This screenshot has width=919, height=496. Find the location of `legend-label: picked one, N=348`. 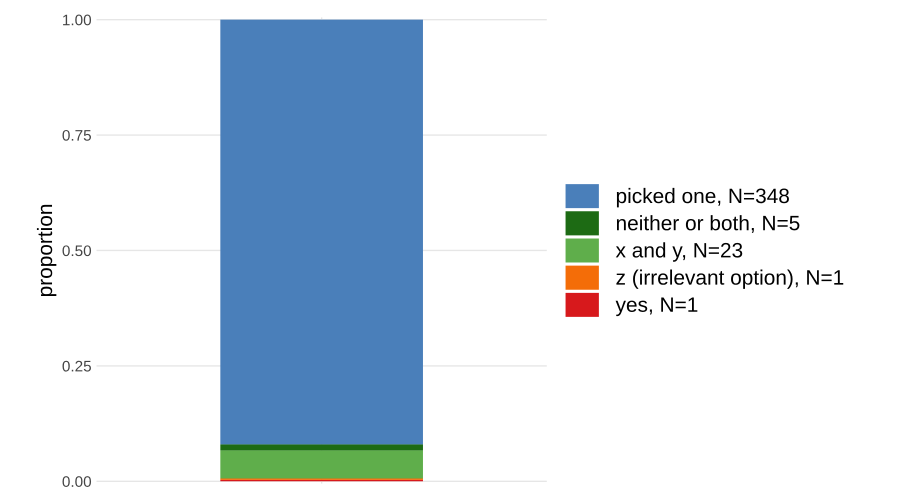

legend-label: picked one, N=348 is located at coordinates (702, 198).